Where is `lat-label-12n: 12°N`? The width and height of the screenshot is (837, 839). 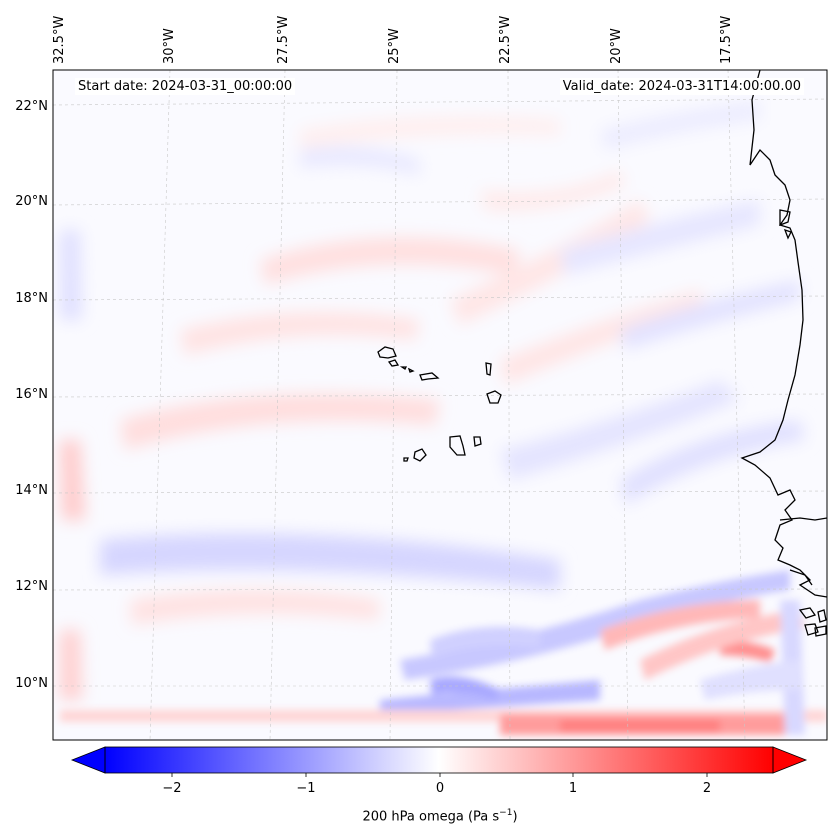
lat-label-12n: 12°N is located at coordinates (31, 586).